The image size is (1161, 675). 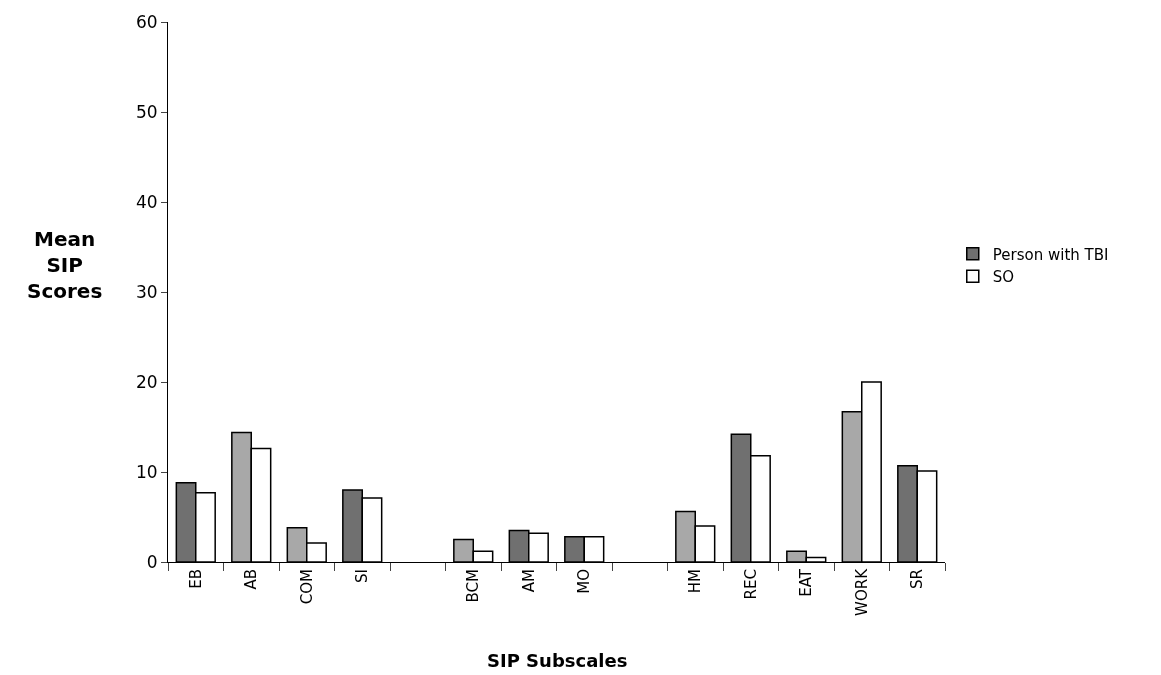 I want to click on x-tick-label: SR, so click(x=917, y=579).